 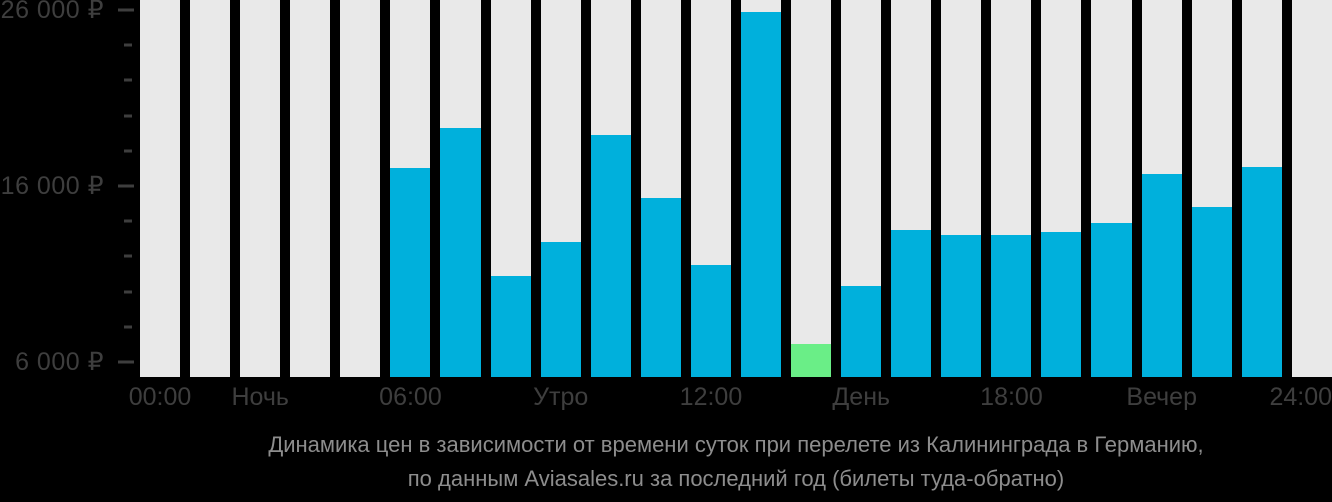 What do you see at coordinates (811, 360) in the screenshot?
I see `min-price-bar` at bounding box center [811, 360].